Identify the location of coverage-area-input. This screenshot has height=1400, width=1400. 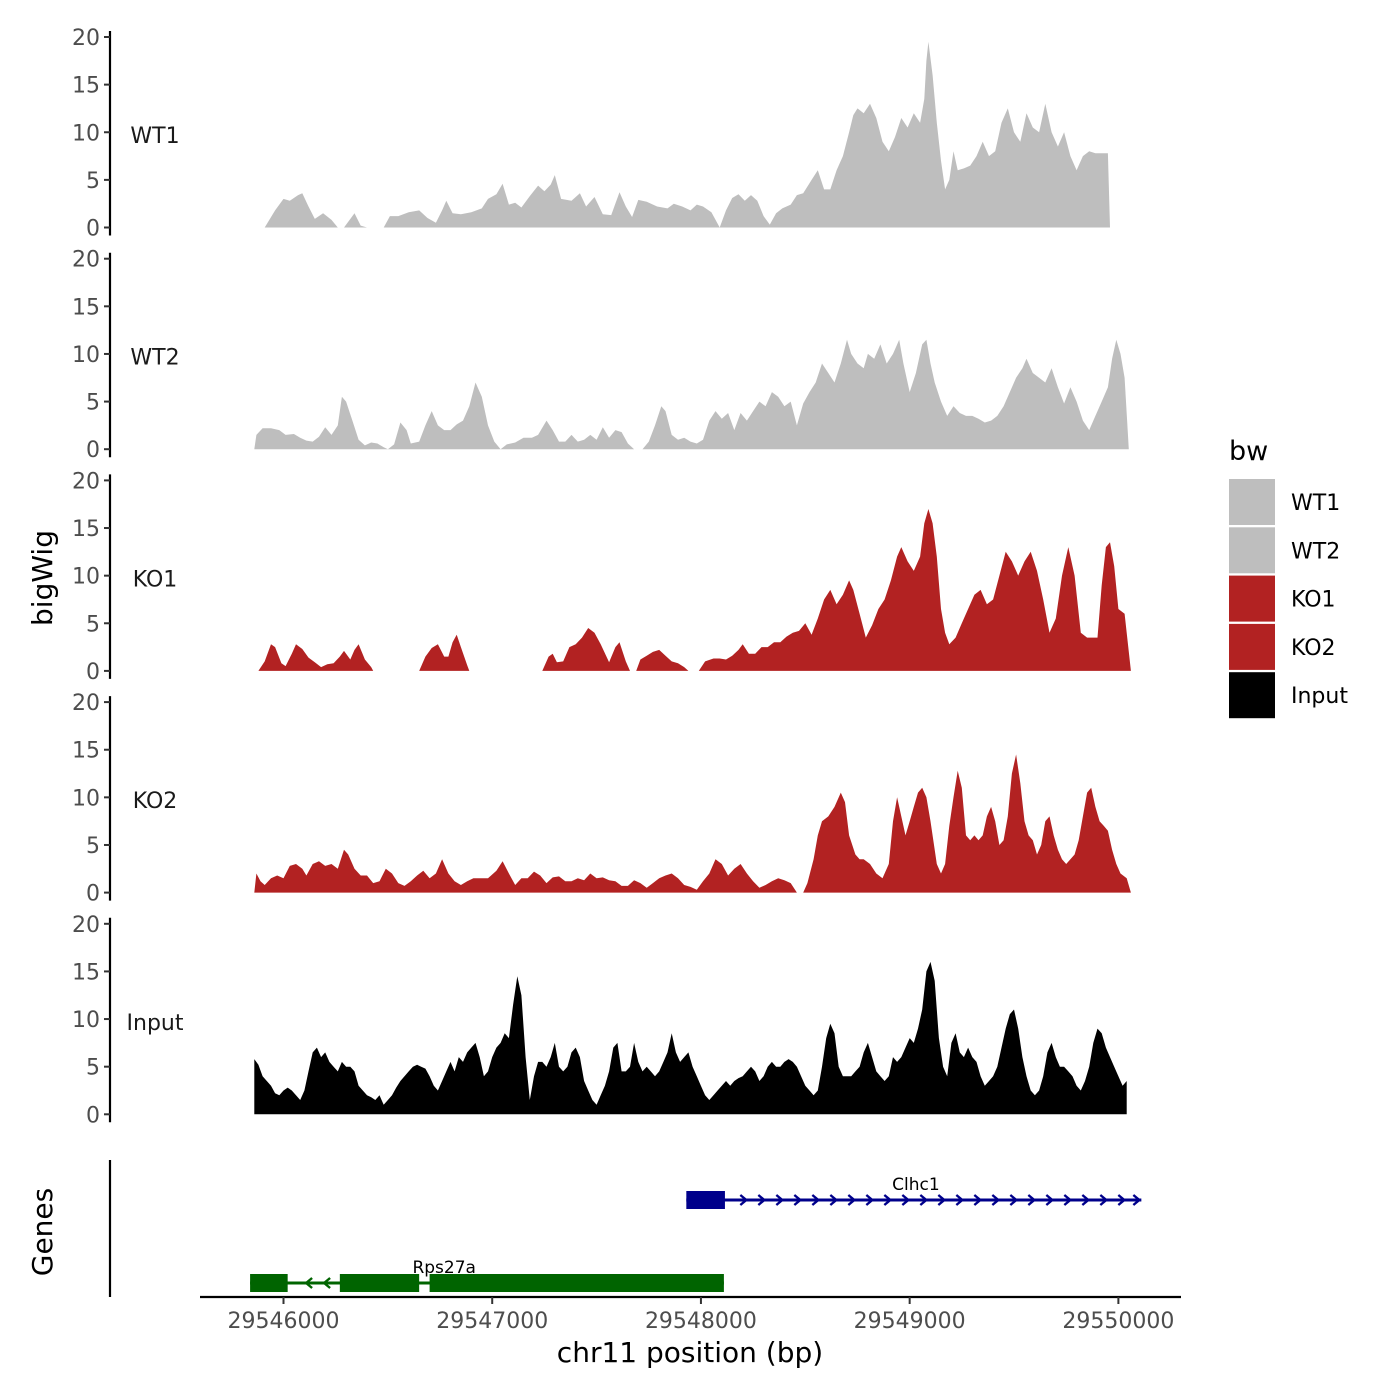
(690, 1038).